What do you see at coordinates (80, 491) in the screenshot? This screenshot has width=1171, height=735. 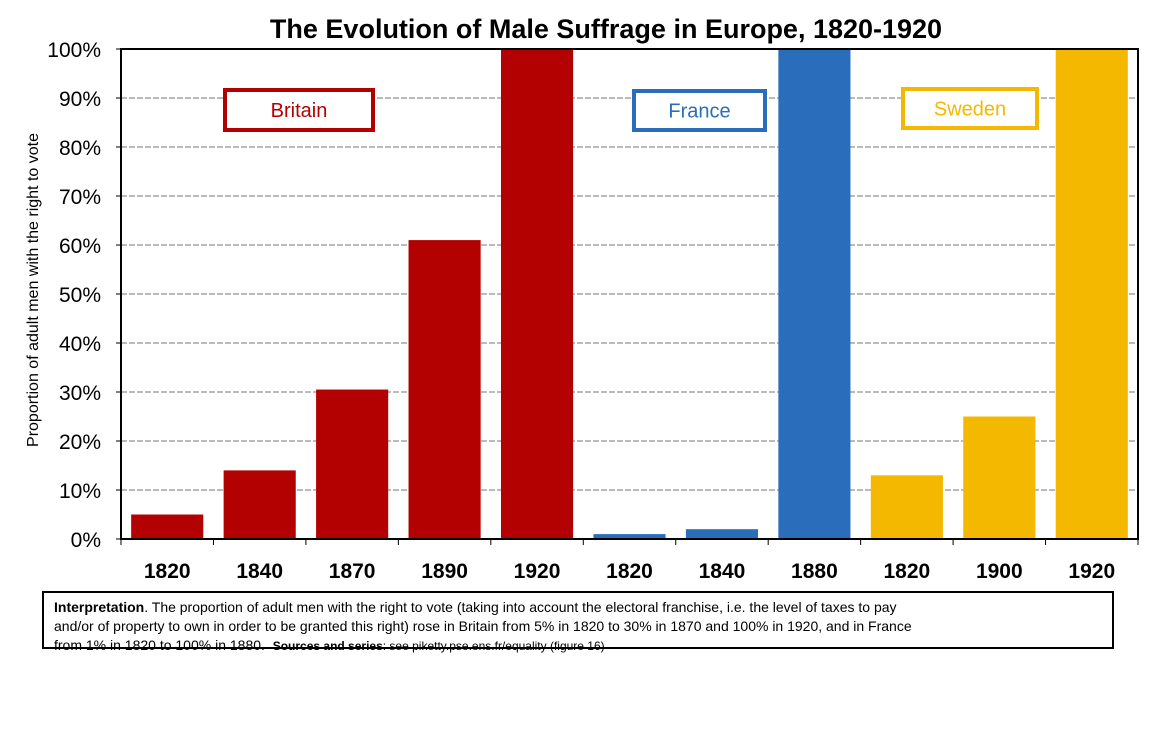 I see `y-tick-label: 10%` at bounding box center [80, 491].